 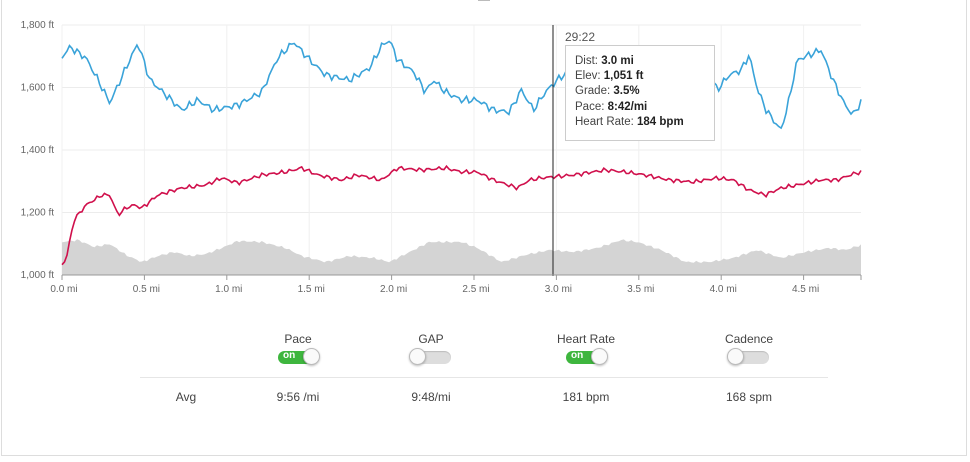 I want to click on y-axis-ticks: 1,800 ft 1,600 ft 1,400 ft 1,200 ft 1,000 ft, so click(x=38, y=150).